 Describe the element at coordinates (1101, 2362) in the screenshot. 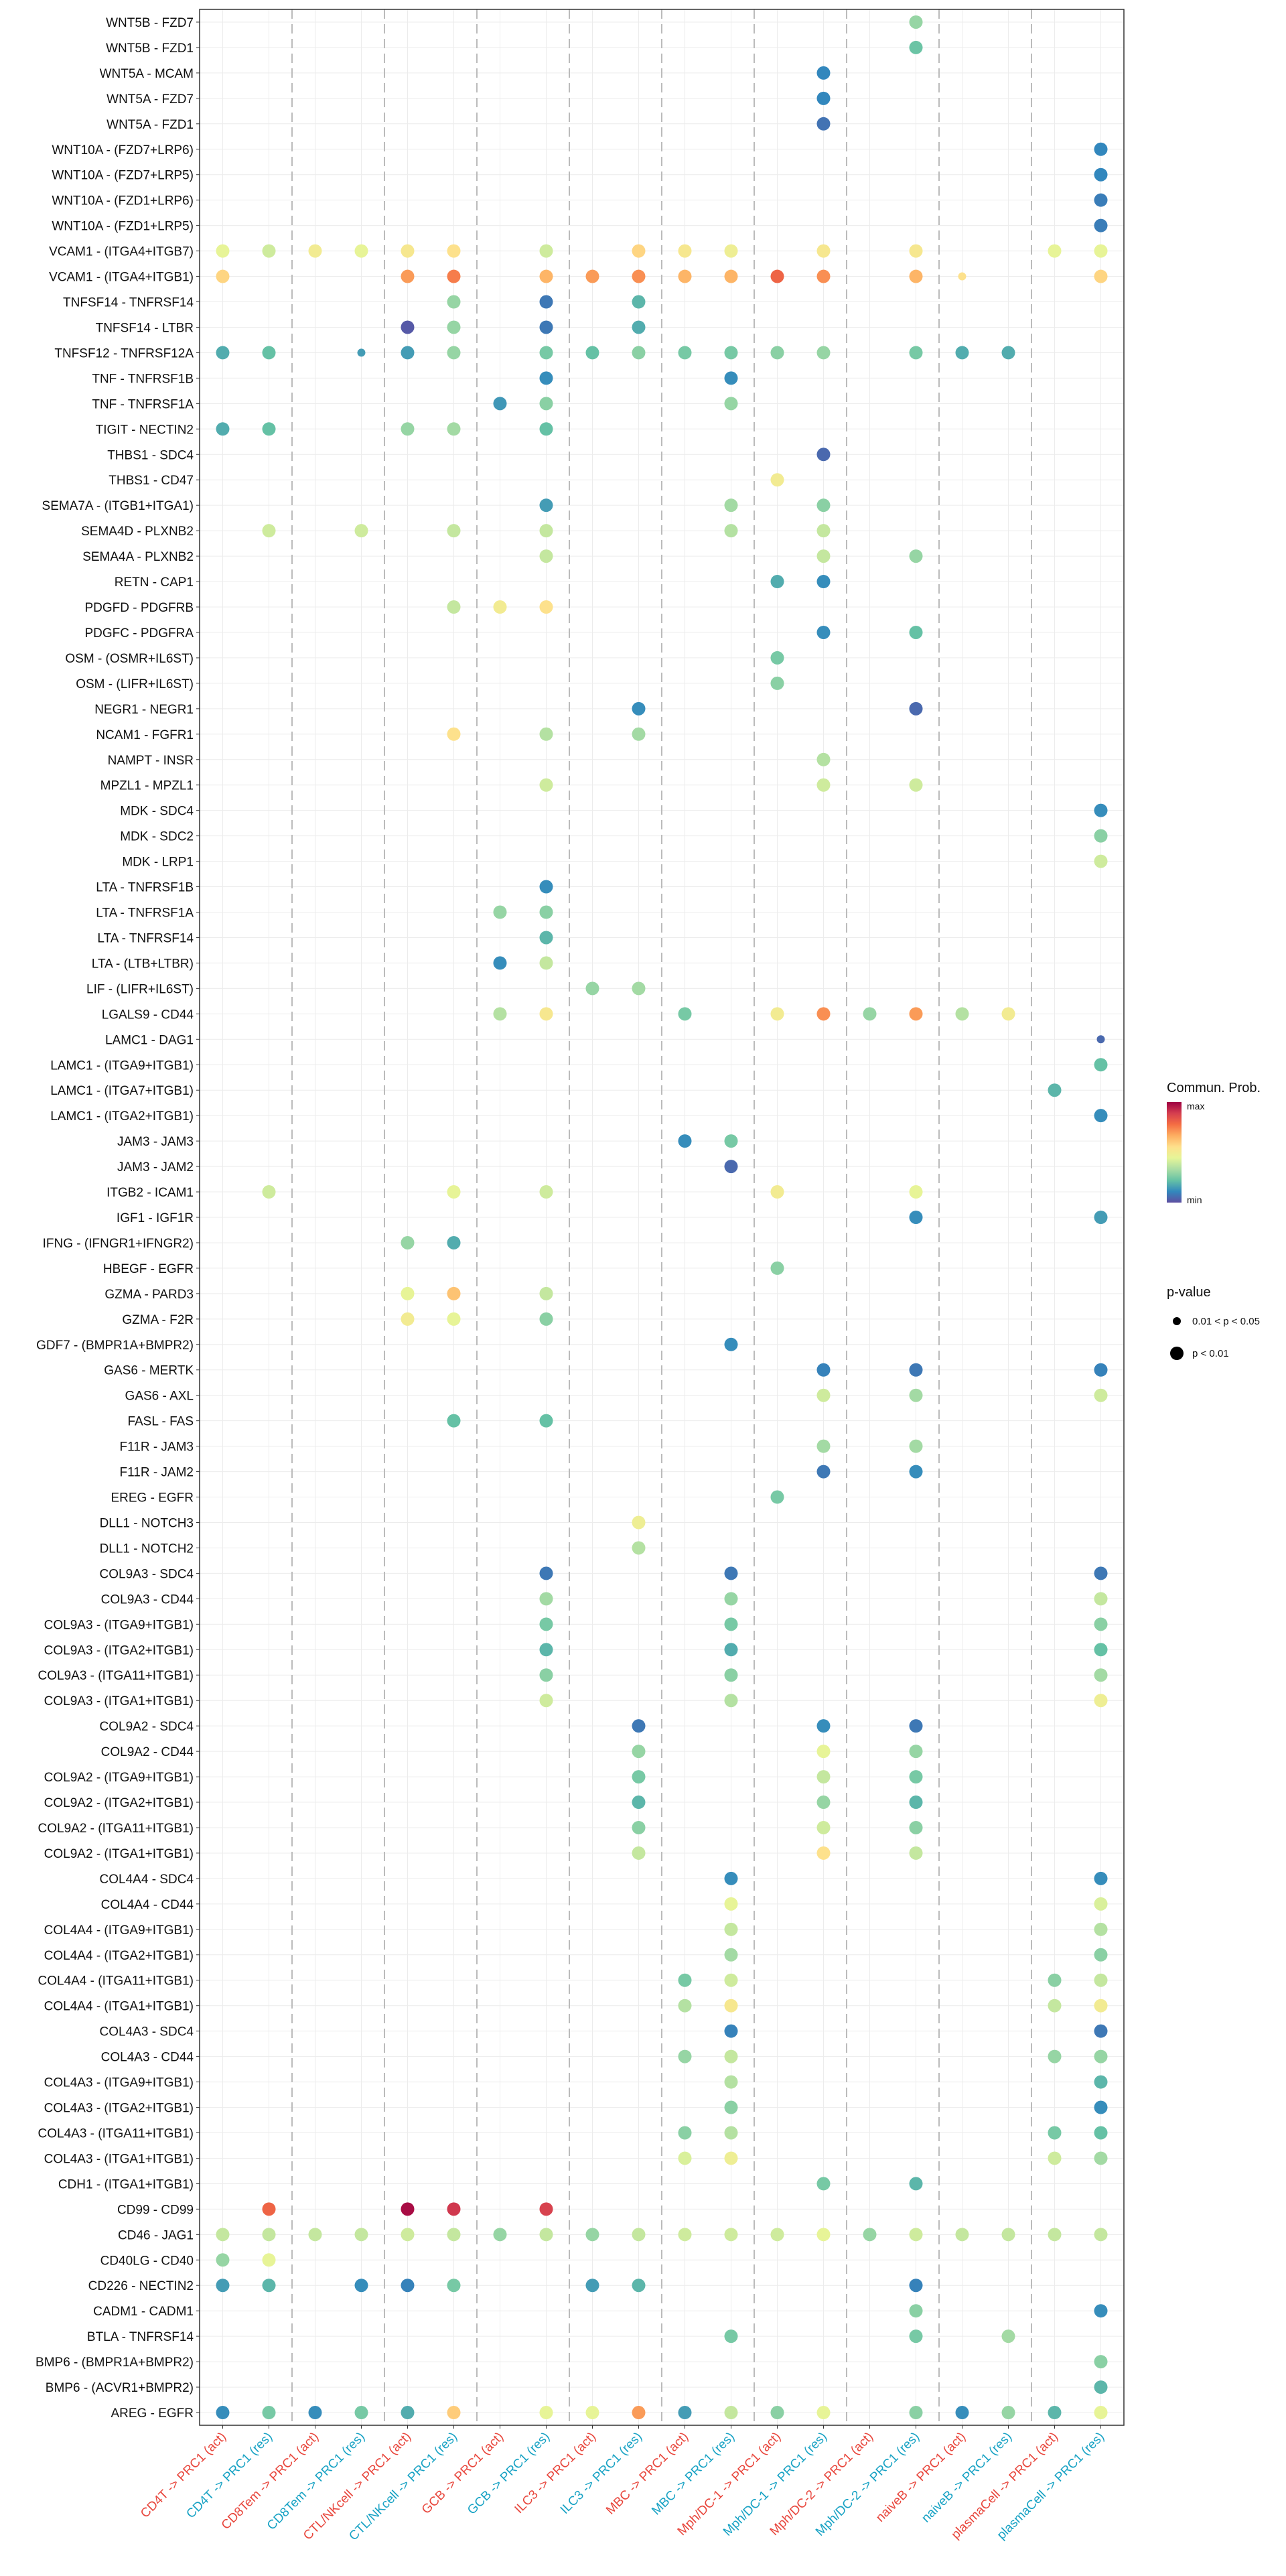

I see `data-point-bmp6-bmpr1a-bmpr2-plasmacell-prc1-res` at that location.